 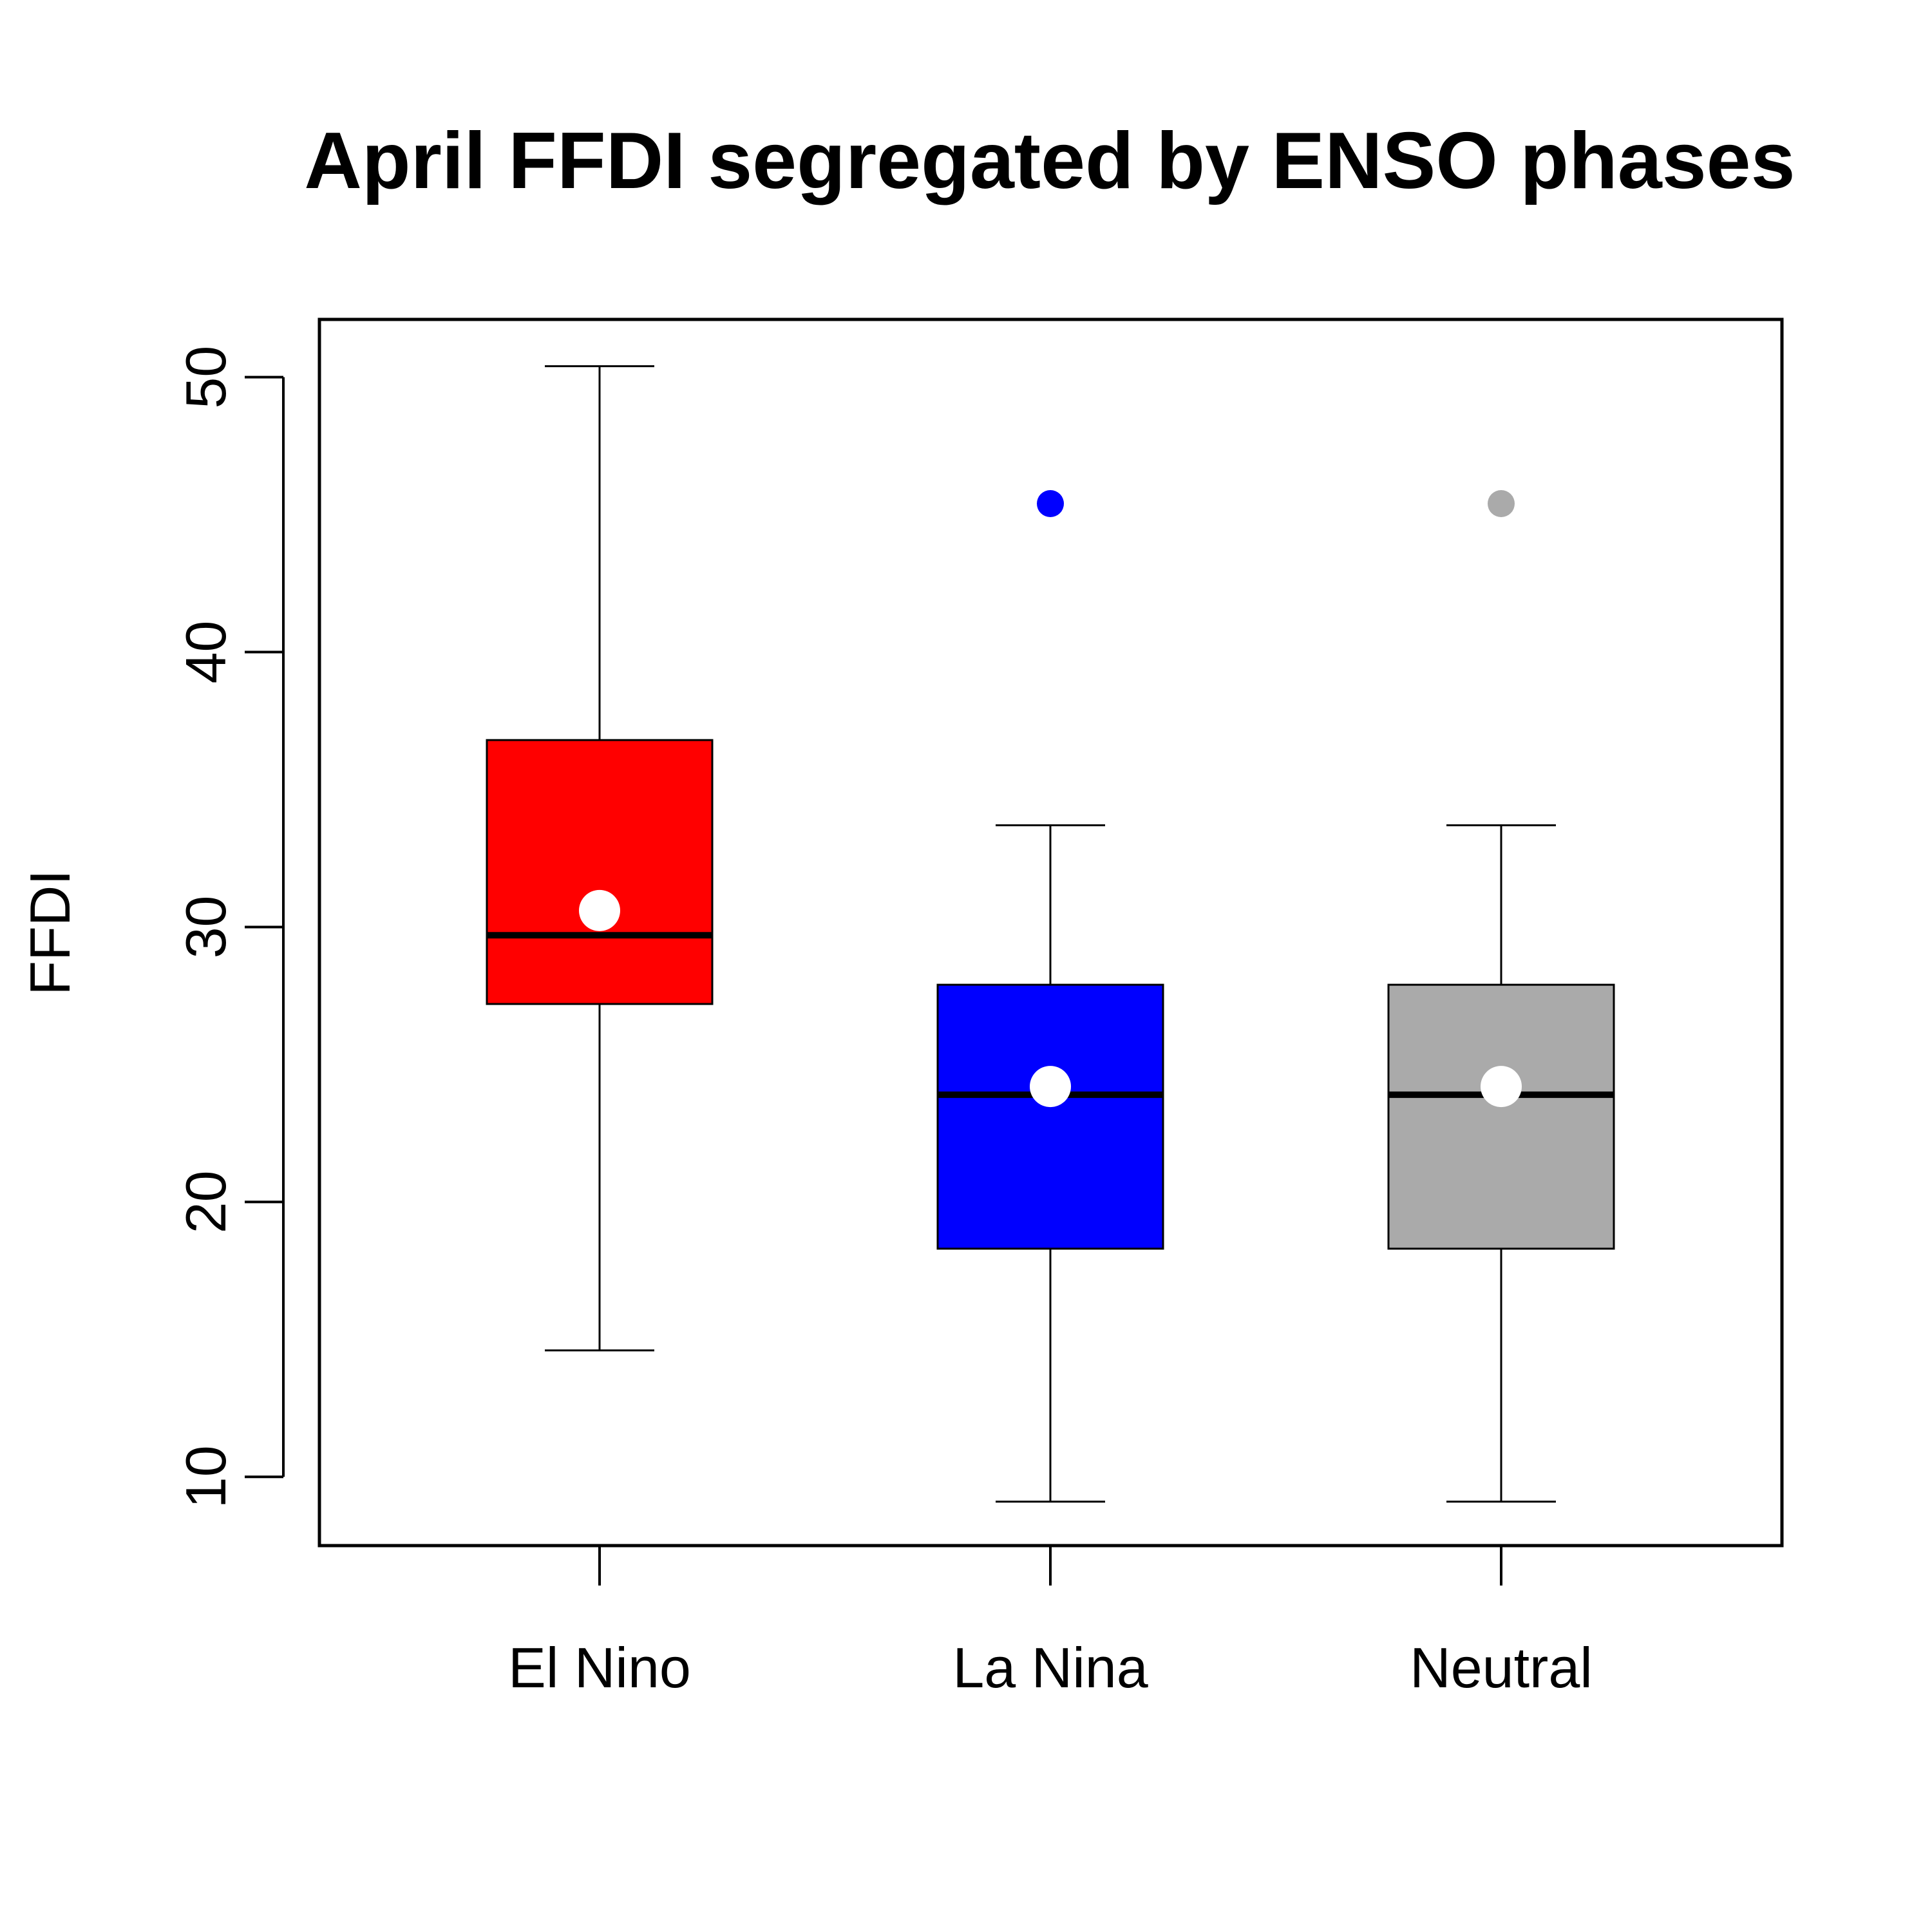 What do you see at coordinates (206, 378) in the screenshot?
I see `y-tick-label: 50` at bounding box center [206, 378].